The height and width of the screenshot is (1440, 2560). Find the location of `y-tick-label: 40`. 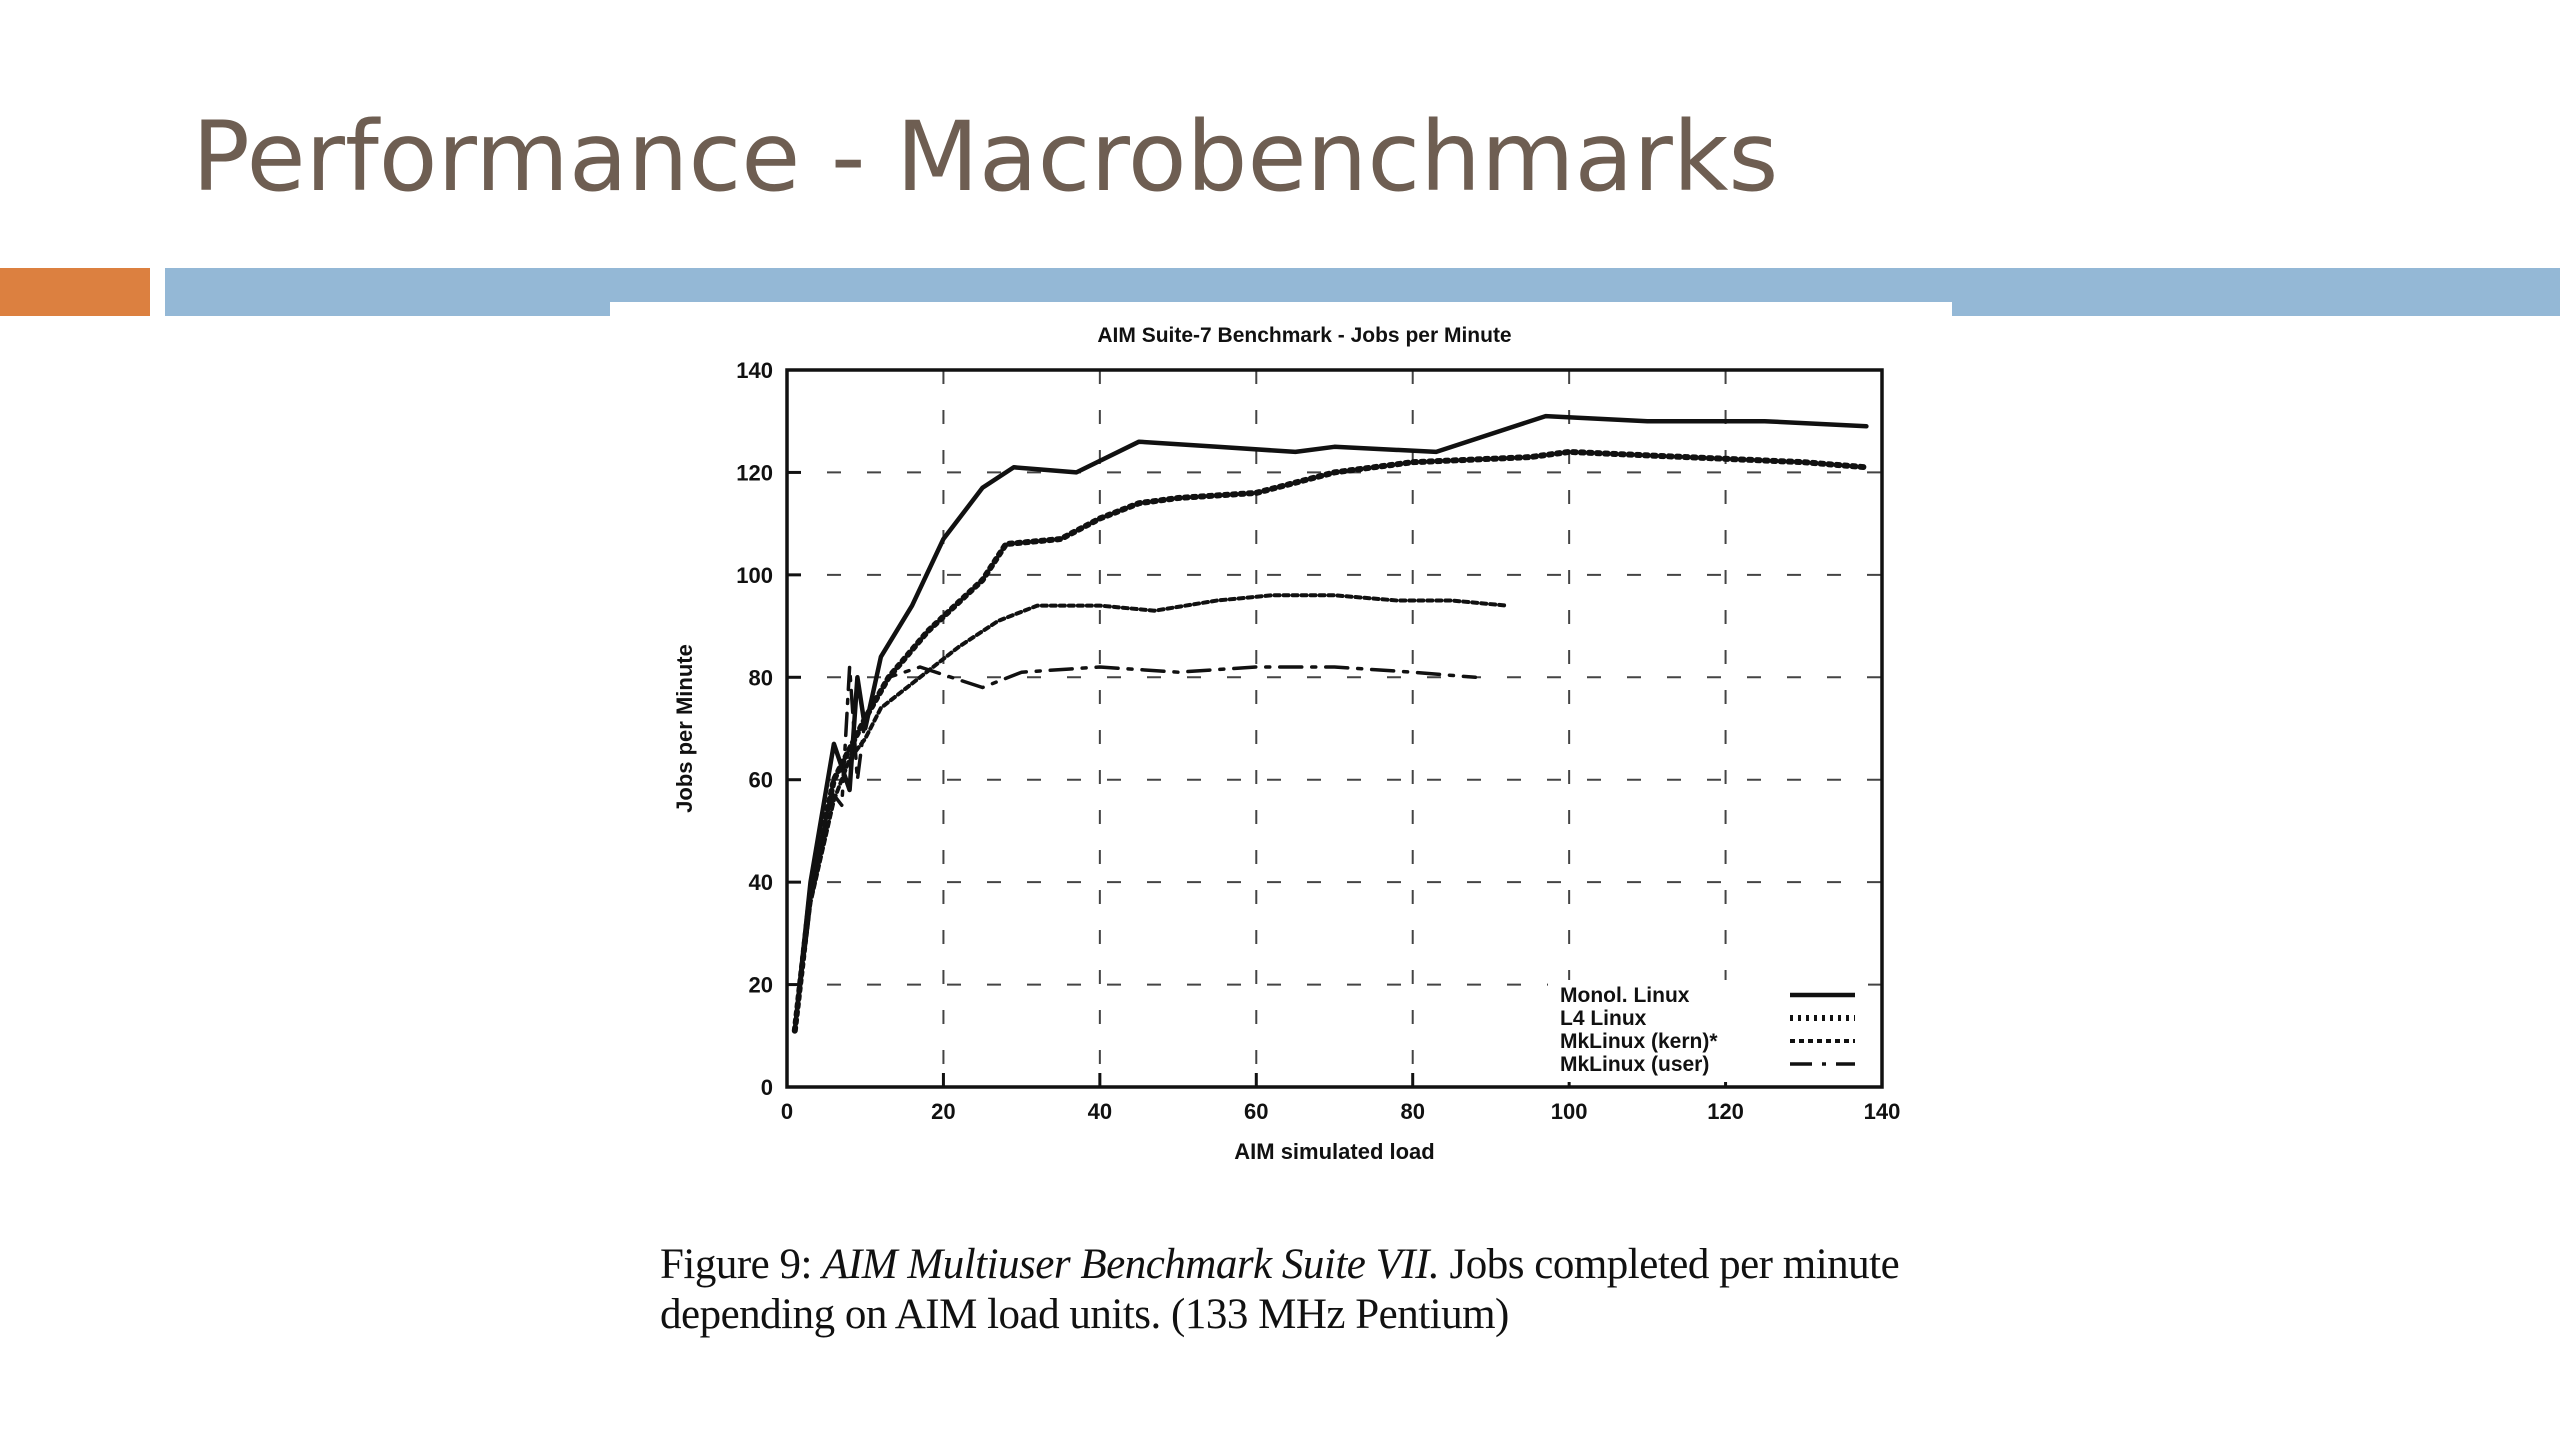

y-tick-label: 40 is located at coordinates (761, 882).